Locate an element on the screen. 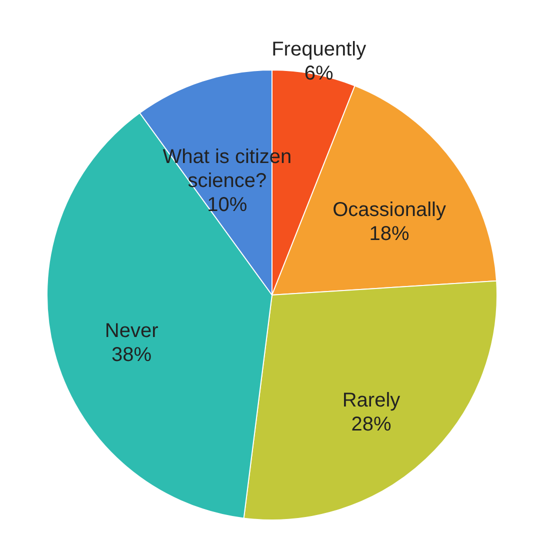 The image size is (554, 542). data-label: 10% is located at coordinates (227, 205).